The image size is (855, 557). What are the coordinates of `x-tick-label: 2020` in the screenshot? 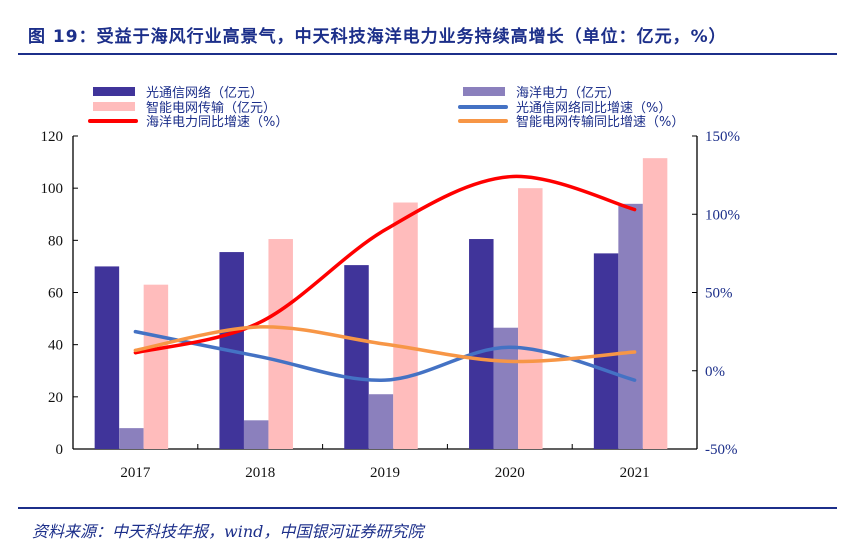 It's located at (510, 473).